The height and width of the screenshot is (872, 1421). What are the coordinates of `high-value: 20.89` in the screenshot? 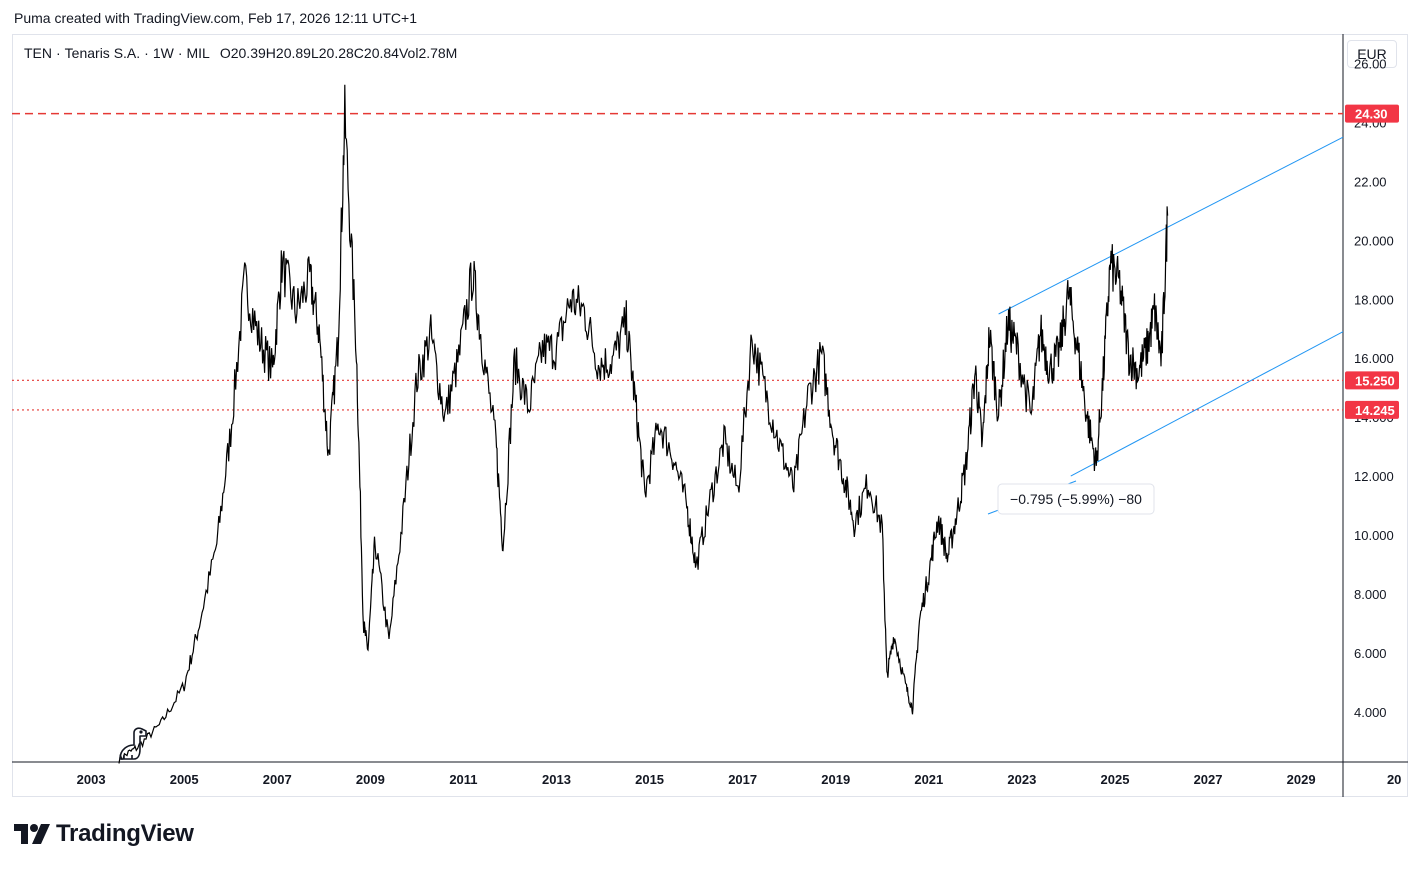 It's located at (293, 53).